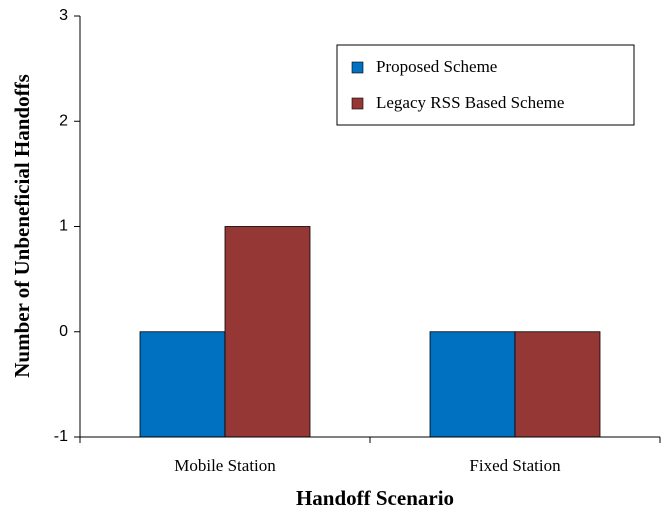 This screenshot has width=662, height=515. What do you see at coordinates (225, 465) in the screenshot?
I see `x-tick-label: Mobile Station` at bounding box center [225, 465].